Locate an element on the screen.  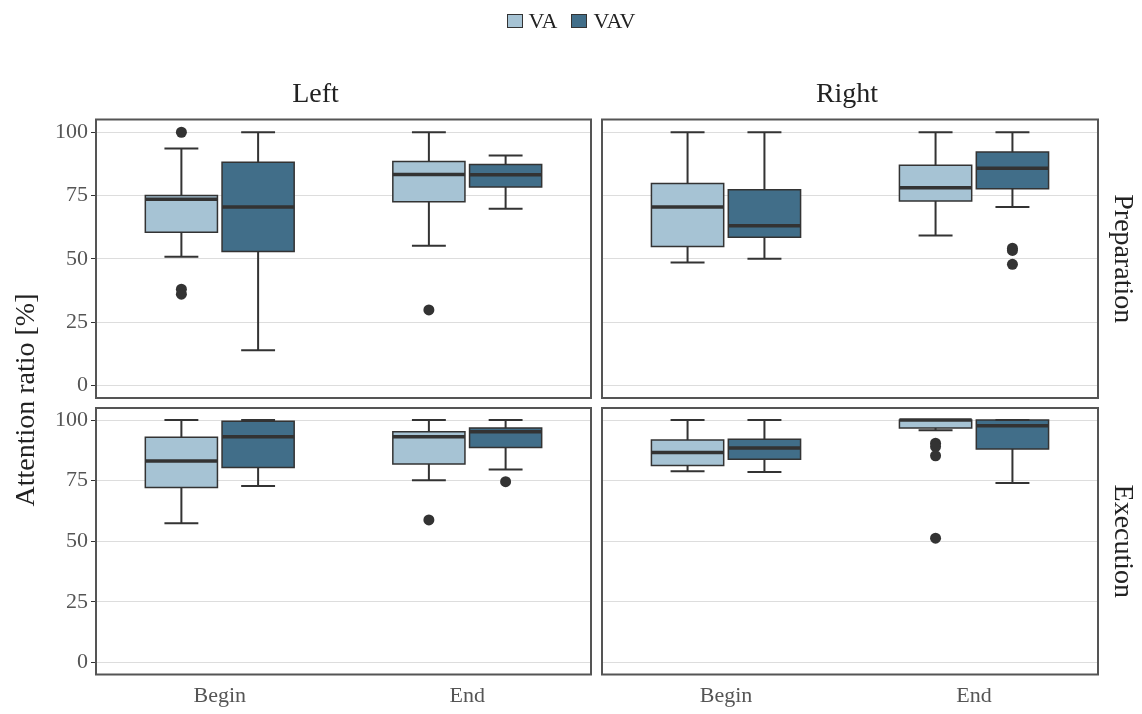
chart-title: Right is located at coordinates (847, 93).